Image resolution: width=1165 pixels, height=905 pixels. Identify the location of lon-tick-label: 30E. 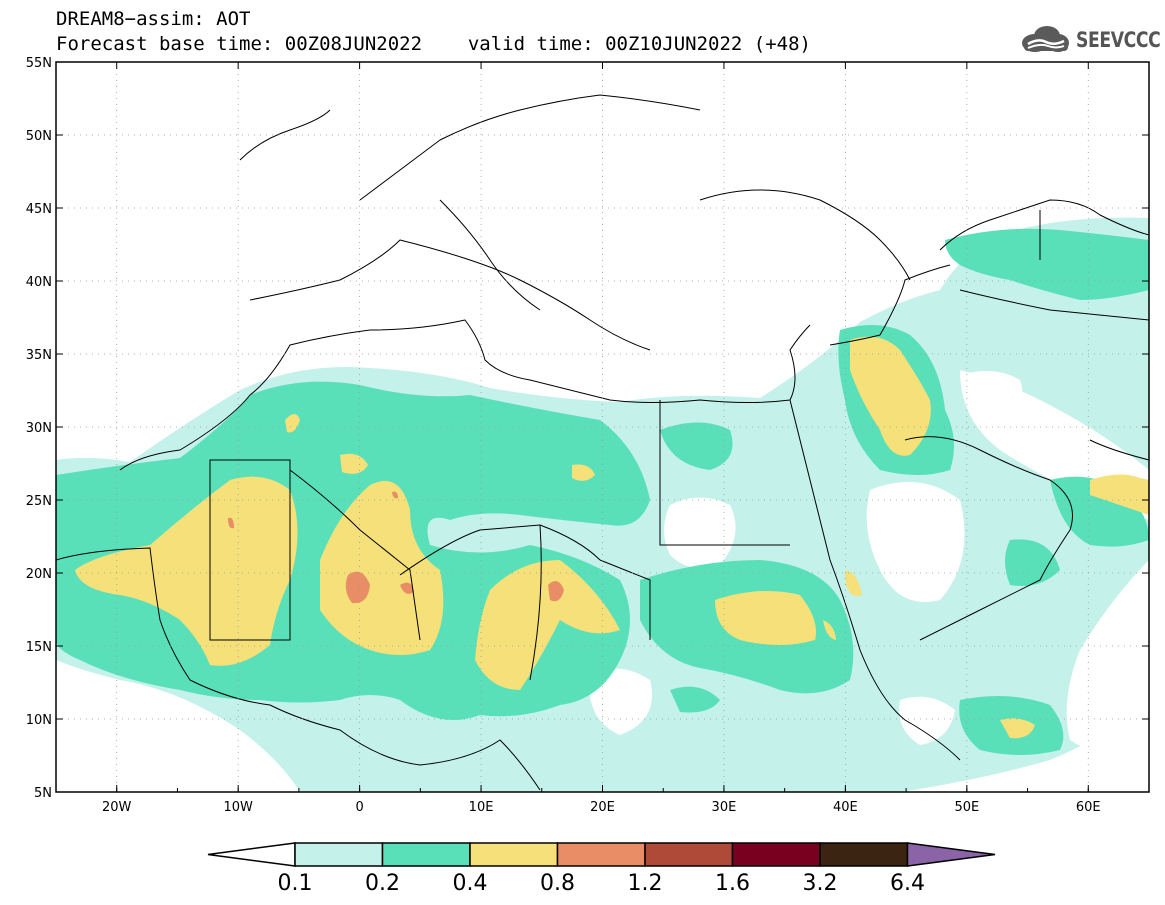
(724, 807).